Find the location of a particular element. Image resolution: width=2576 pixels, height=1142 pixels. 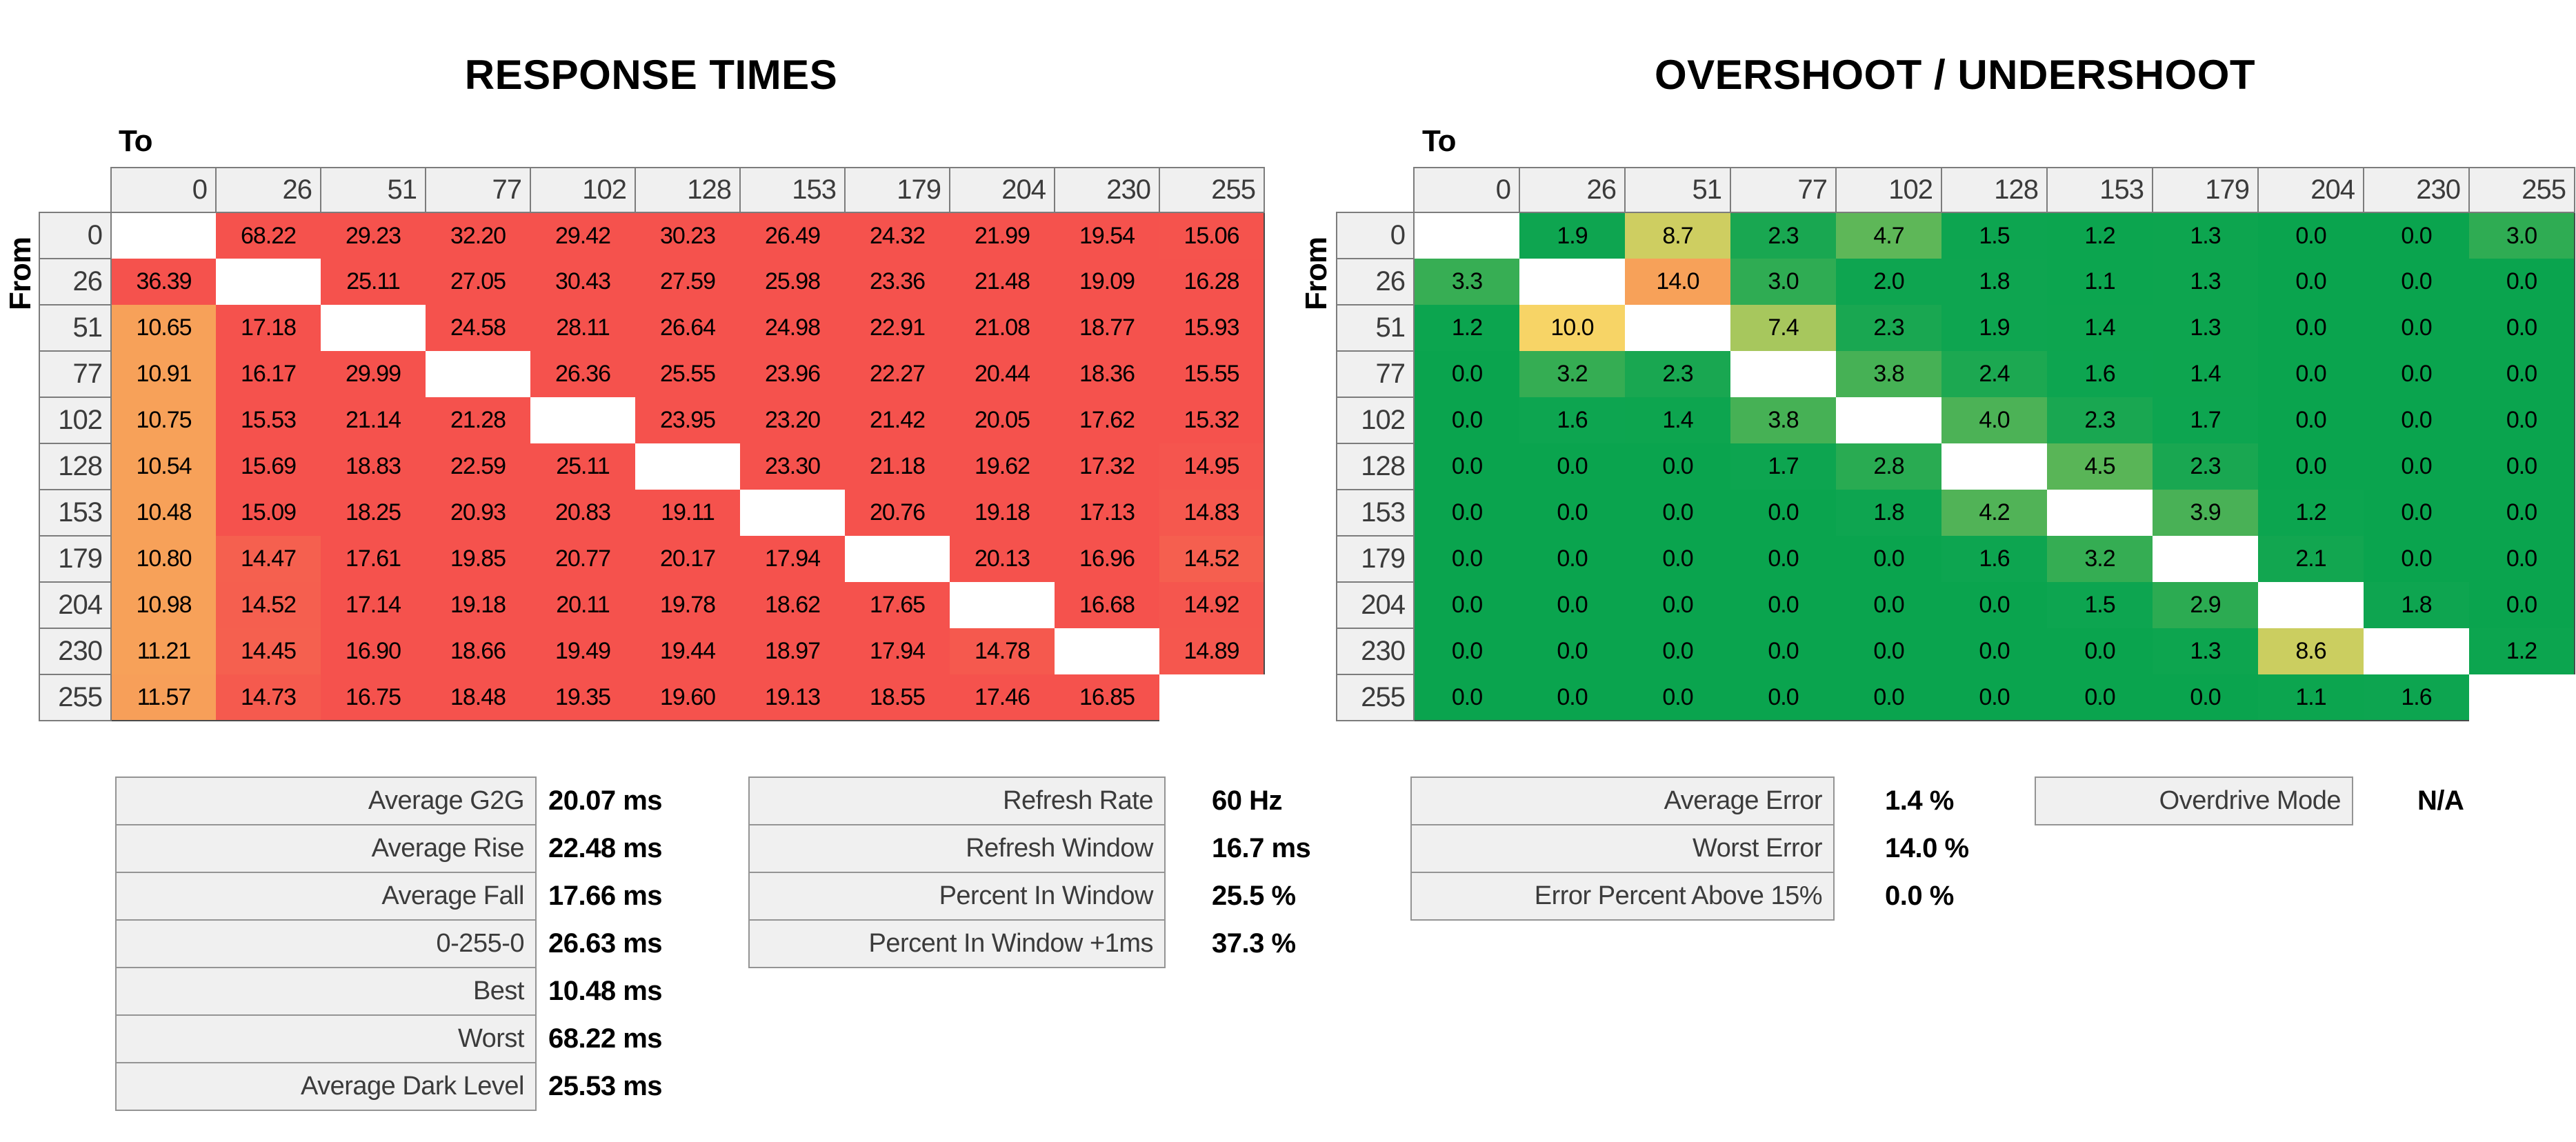

heatmap-cell-230-to-179: 1.3 is located at coordinates (2205, 651).